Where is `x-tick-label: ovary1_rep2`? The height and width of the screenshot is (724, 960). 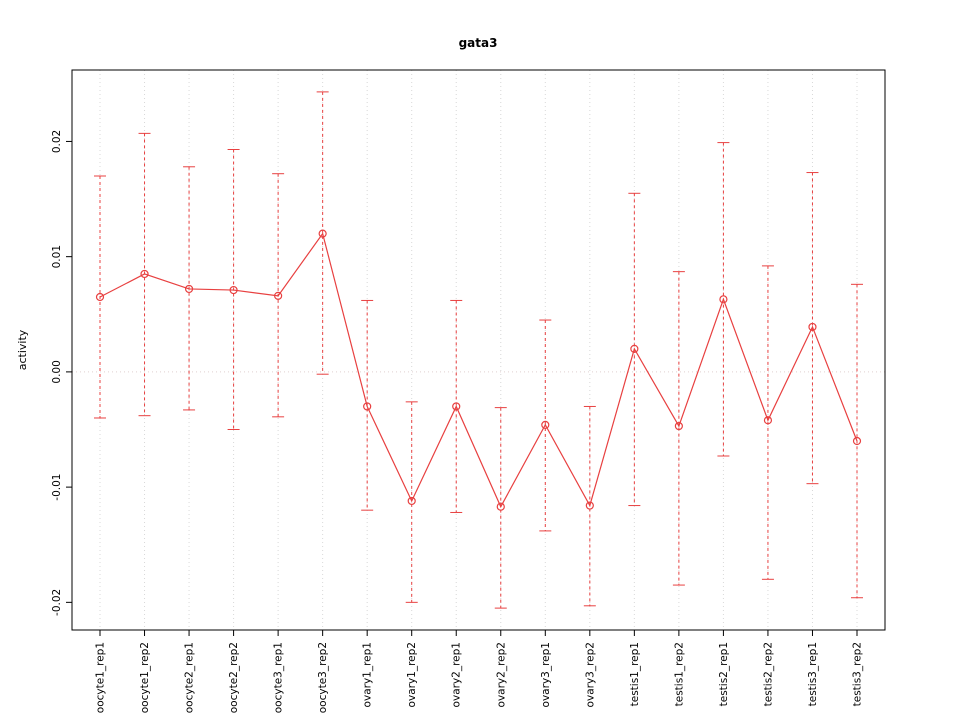
x-tick-label: ovary1_rep2 is located at coordinates (412, 674).